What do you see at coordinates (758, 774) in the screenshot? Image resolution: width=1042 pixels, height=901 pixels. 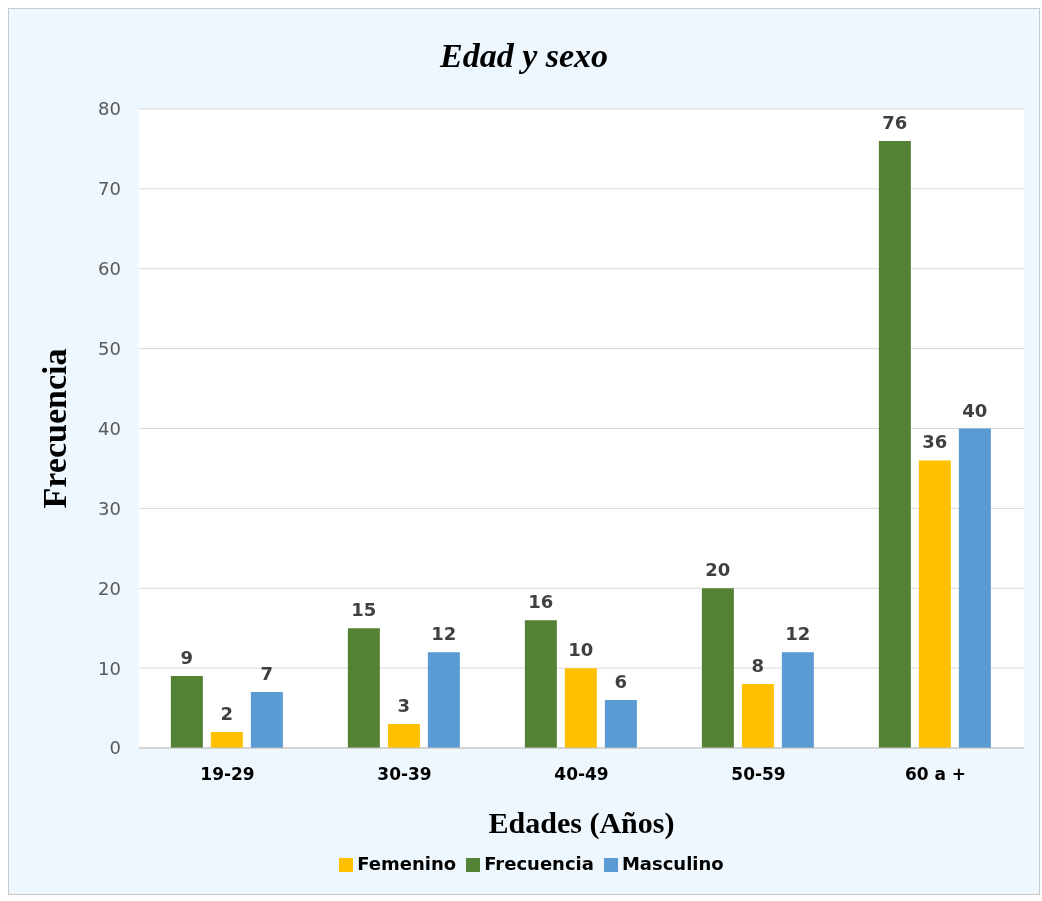 I see `x-tick-label: 50-59` at bounding box center [758, 774].